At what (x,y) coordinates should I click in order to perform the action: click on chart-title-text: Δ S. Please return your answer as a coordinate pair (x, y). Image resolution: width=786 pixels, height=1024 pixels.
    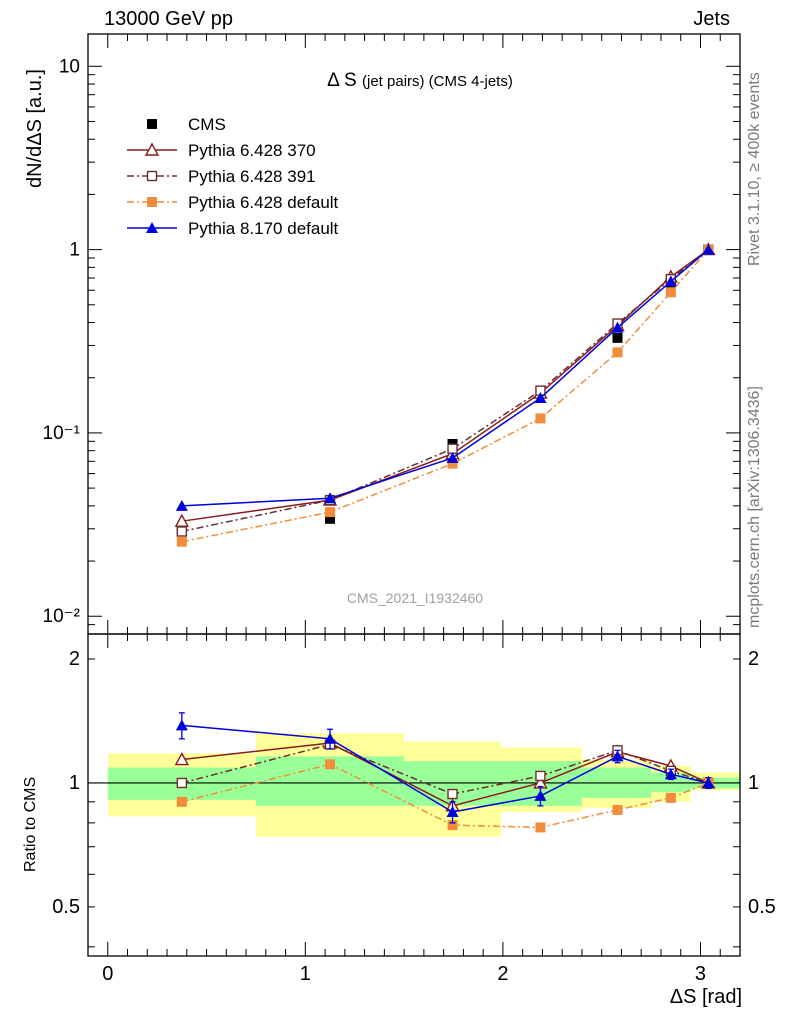
    Looking at the image, I should click on (344, 80).